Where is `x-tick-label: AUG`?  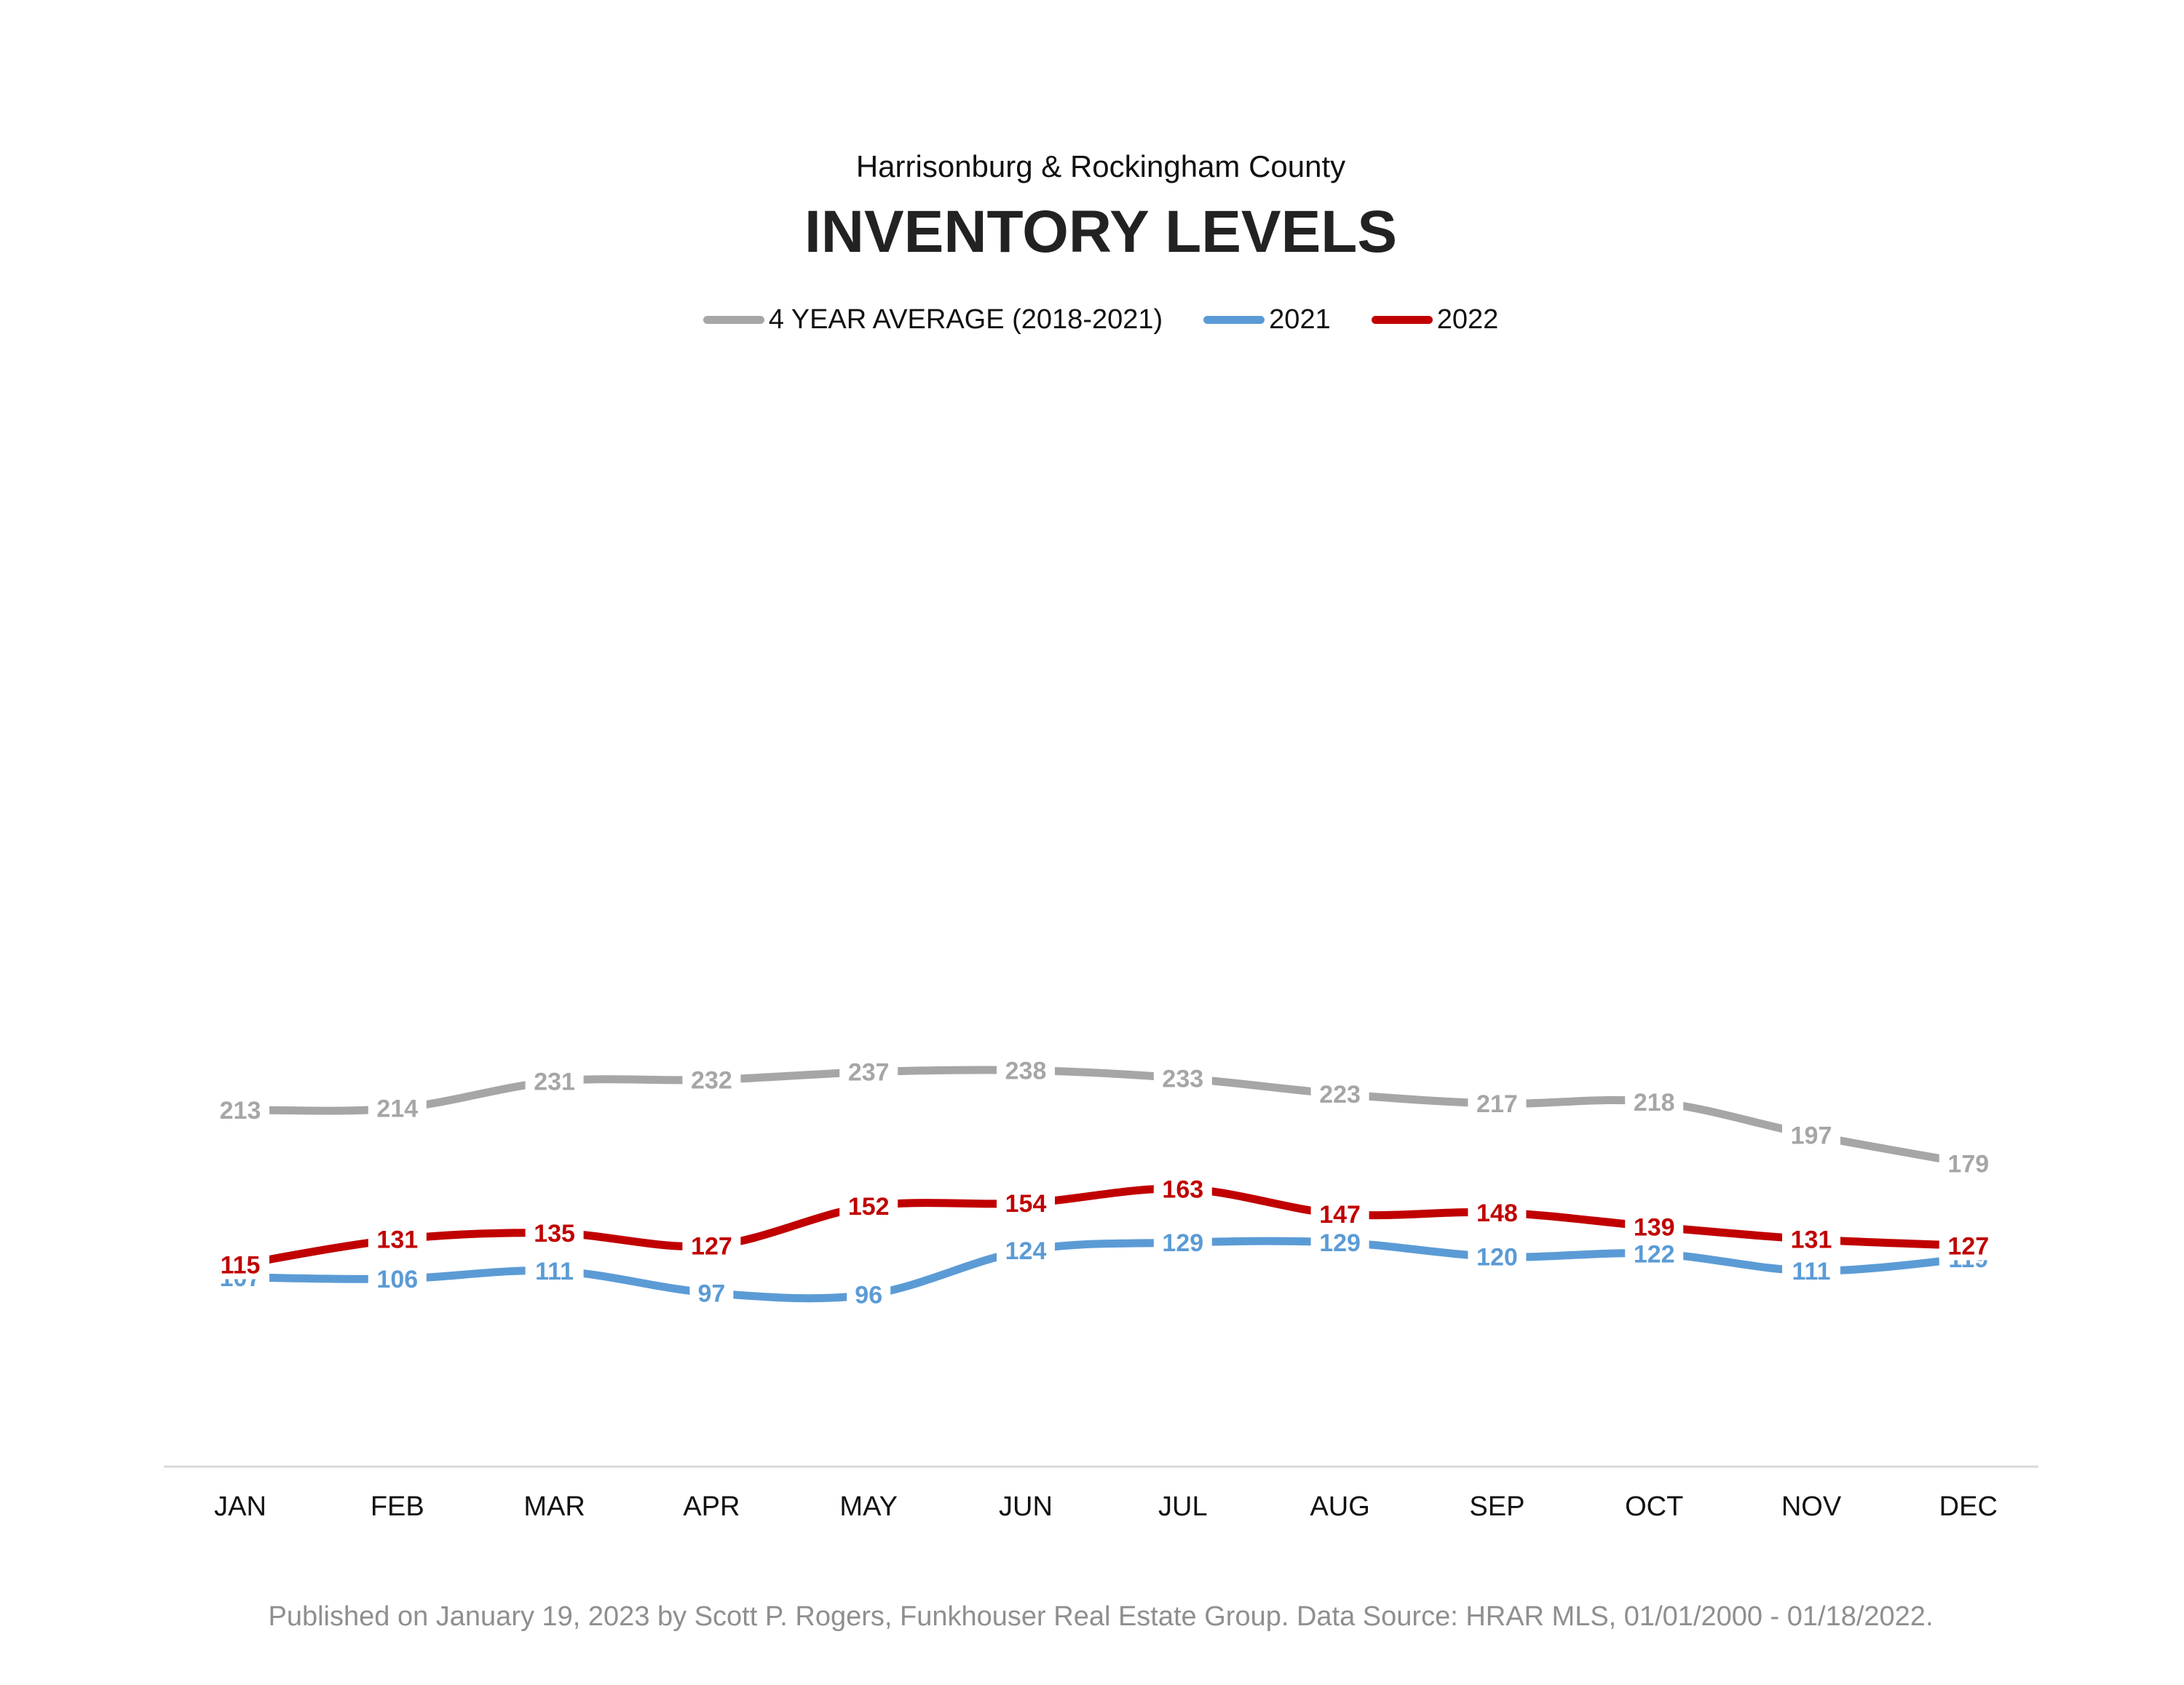 x-tick-label: AUG is located at coordinates (1339, 1506).